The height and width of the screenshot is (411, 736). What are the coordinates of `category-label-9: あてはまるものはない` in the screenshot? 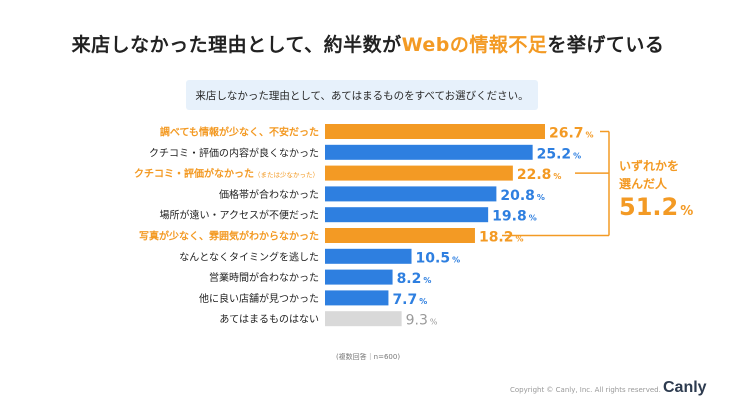 It's located at (269, 320).